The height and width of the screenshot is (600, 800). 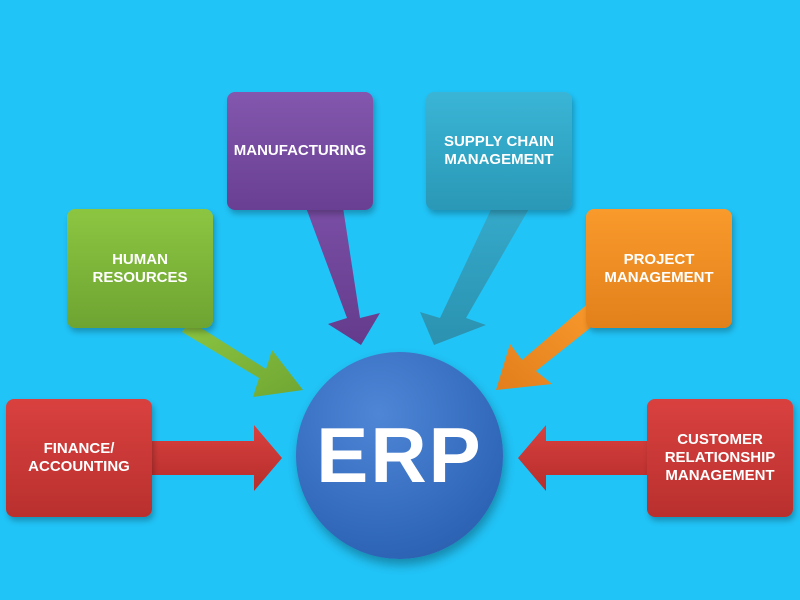 I want to click on customer-relationship-management-label: CUSTOMER RELATIONSHIP MANAGEMENT, so click(x=720, y=457).